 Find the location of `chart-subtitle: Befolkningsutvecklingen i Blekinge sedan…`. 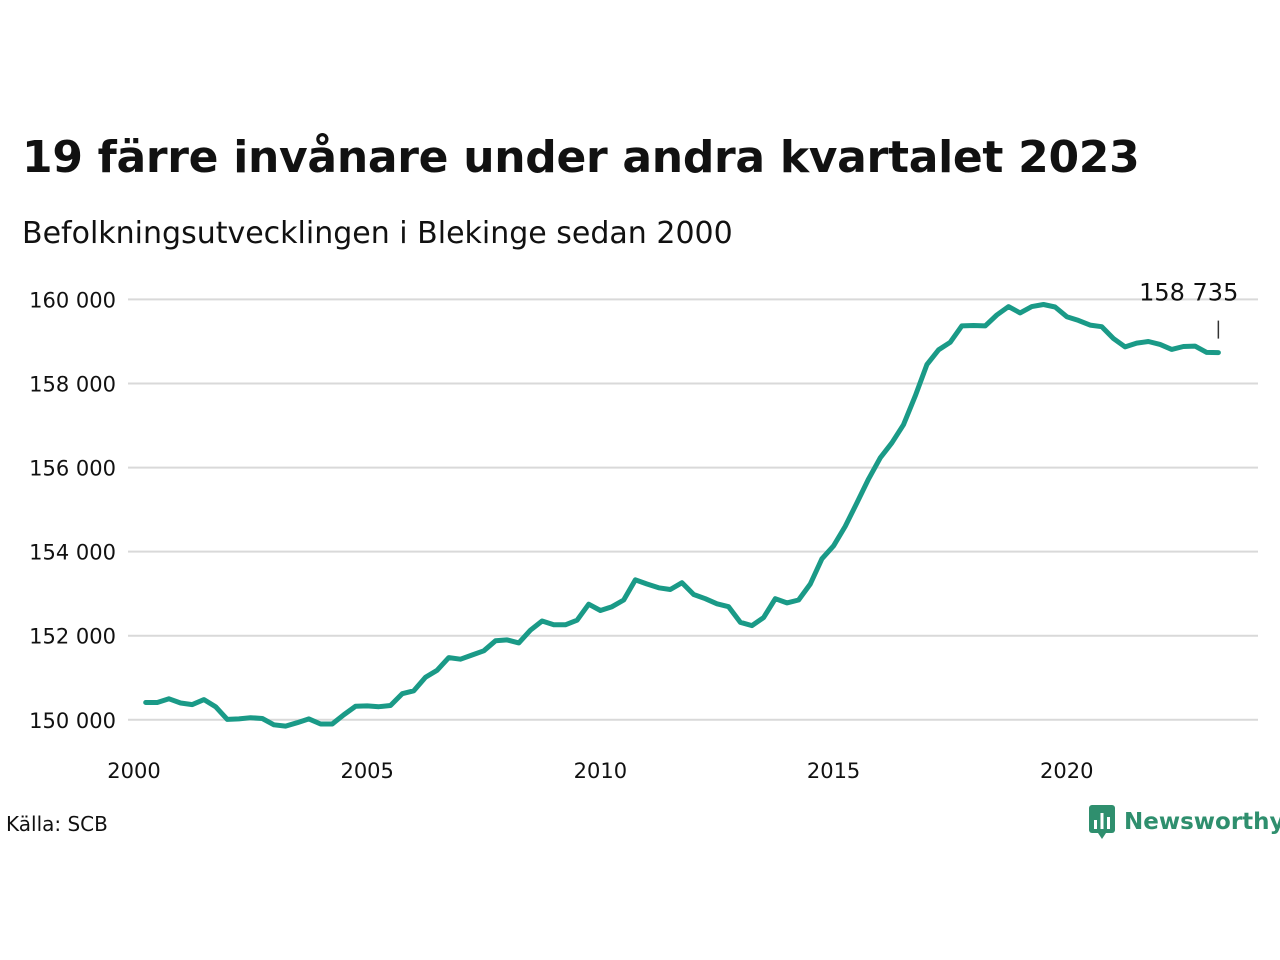

chart-subtitle: Befolkningsutvecklingen i Blekinge sedan… is located at coordinates (377, 233).